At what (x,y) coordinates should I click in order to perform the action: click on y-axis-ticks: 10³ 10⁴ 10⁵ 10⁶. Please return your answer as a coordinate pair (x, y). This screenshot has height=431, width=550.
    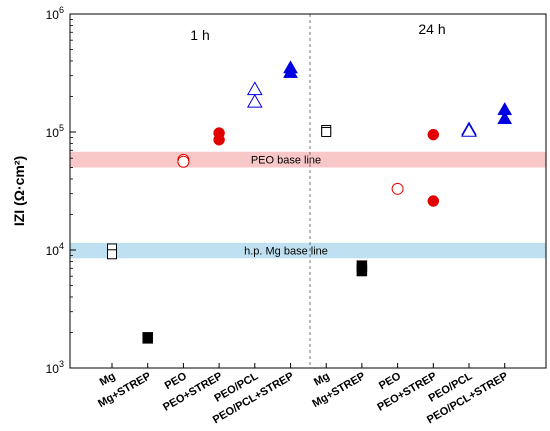
    Looking at the image, I should click on (61, 190).